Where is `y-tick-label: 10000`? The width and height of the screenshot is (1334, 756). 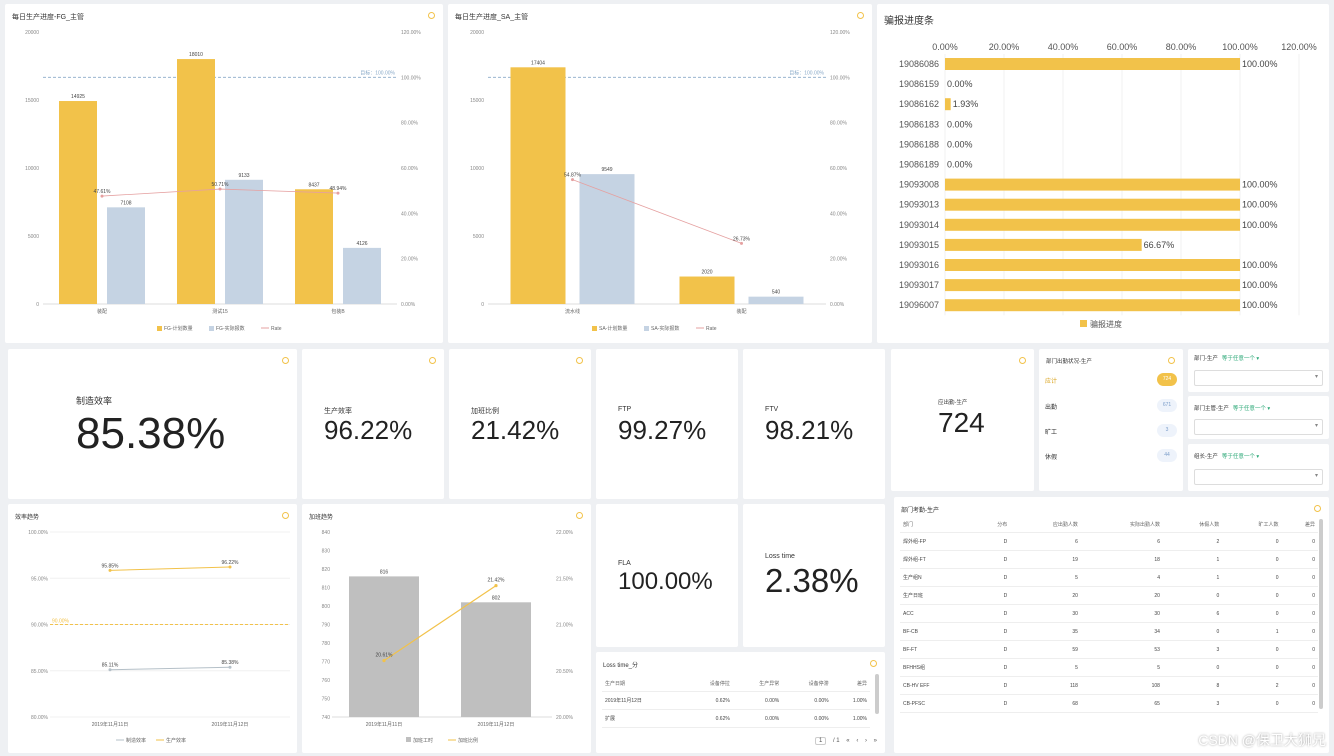
y-tick-label: 10000 is located at coordinates (32, 169).